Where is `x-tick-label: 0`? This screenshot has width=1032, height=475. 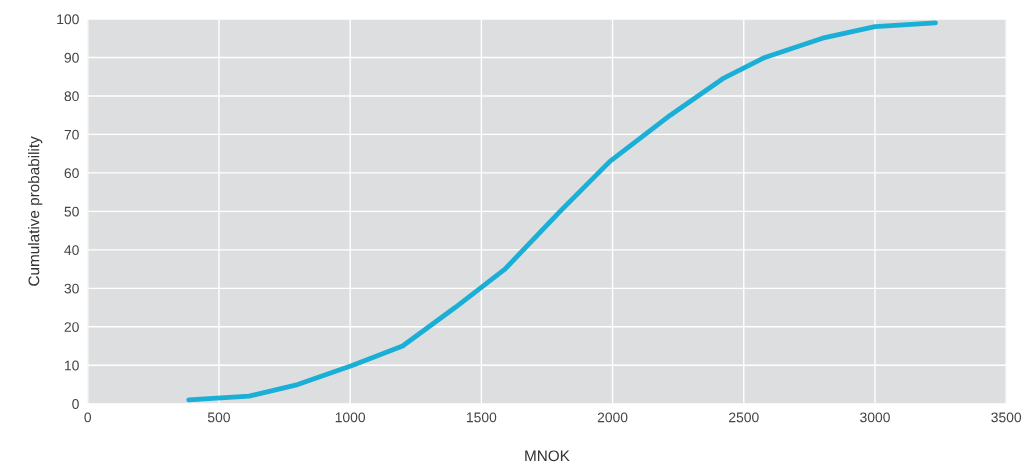 x-tick-label: 0 is located at coordinates (88, 417).